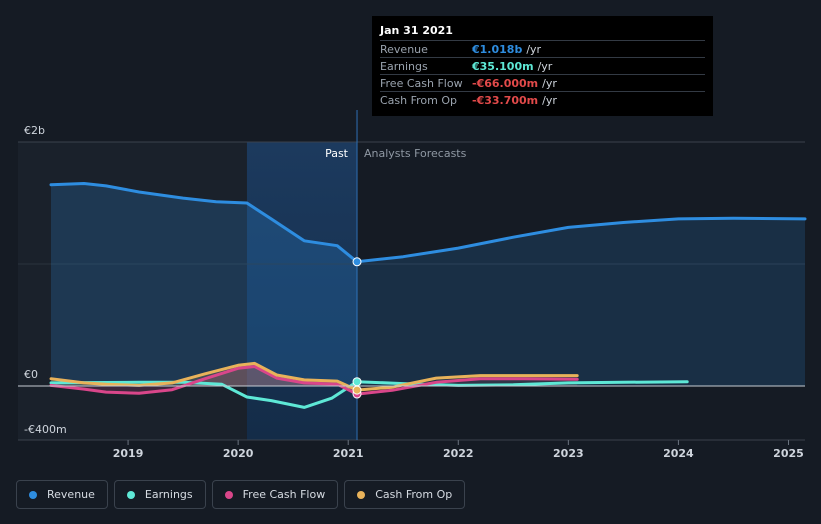 The width and height of the screenshot is (821, 524). What do you see at coordinates (284, 494) in the screenshot?
I see `legend-label: Free Cash Flow` at bounding box center [284, 494].